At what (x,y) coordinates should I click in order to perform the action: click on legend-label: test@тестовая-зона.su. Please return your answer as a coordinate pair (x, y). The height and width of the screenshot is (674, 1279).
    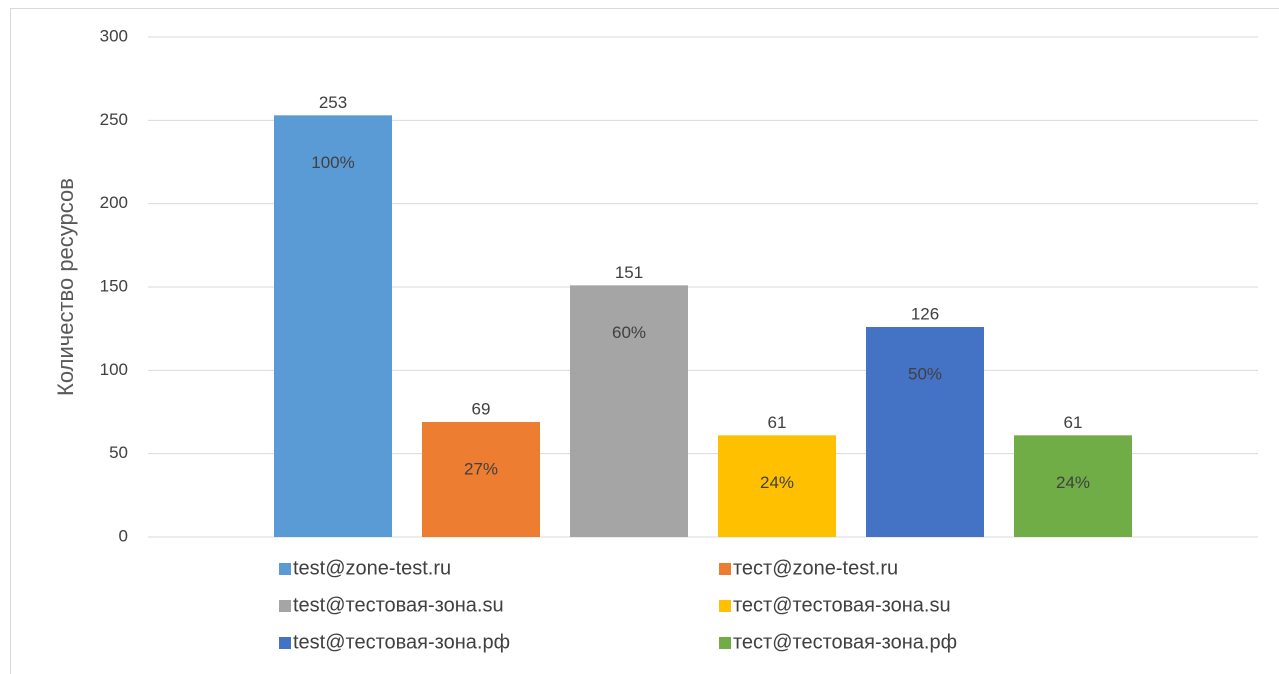
    Looking at the image, I should click on (398, 605).